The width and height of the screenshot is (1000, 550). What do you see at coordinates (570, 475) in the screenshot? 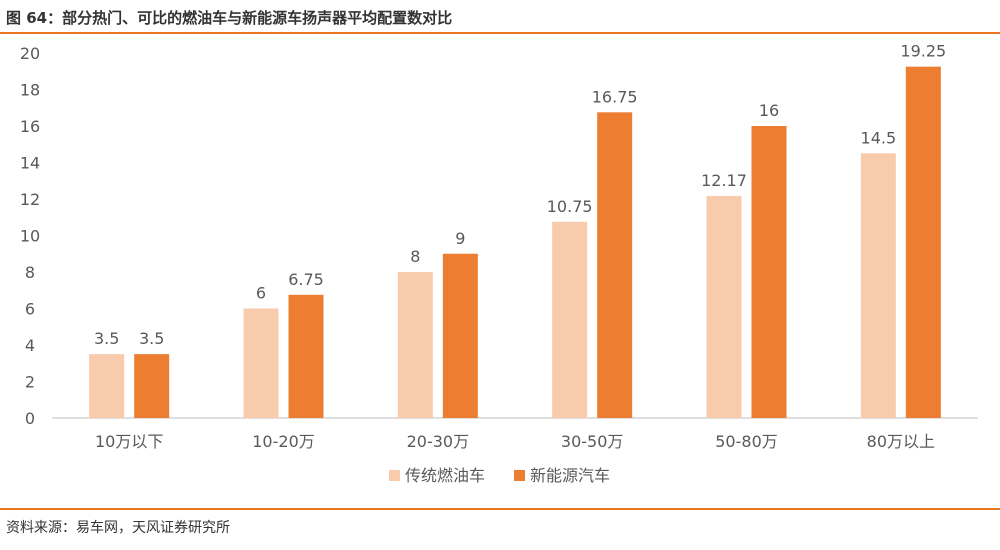
I see `legend-label: 新能源汽车` at bounding box center [570, 475].